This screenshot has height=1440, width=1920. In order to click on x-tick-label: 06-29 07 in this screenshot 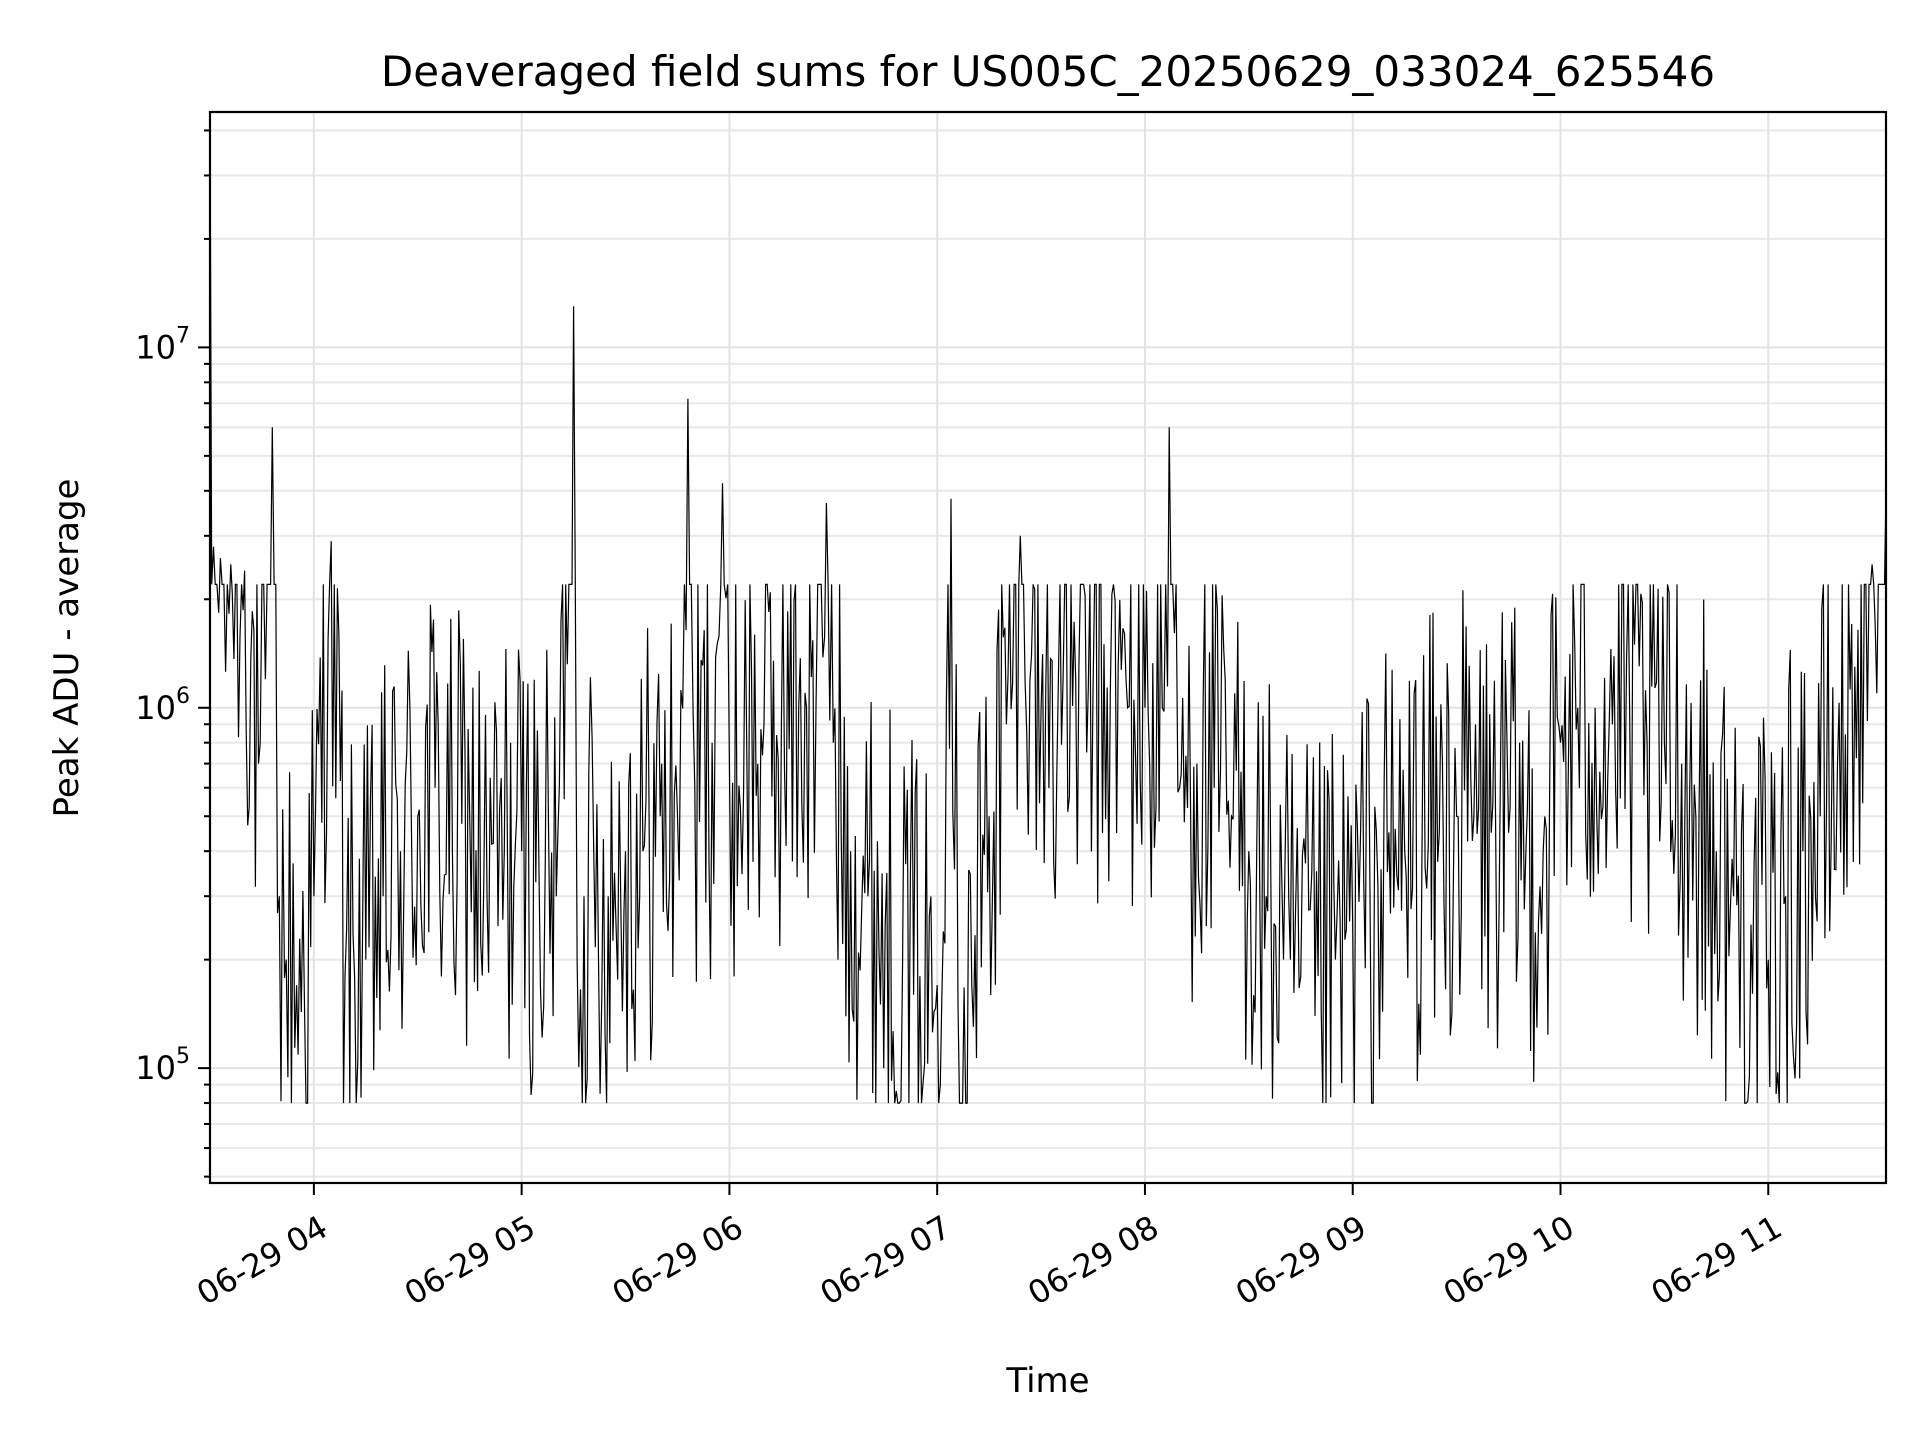, I will do `click(886, 1260)`.